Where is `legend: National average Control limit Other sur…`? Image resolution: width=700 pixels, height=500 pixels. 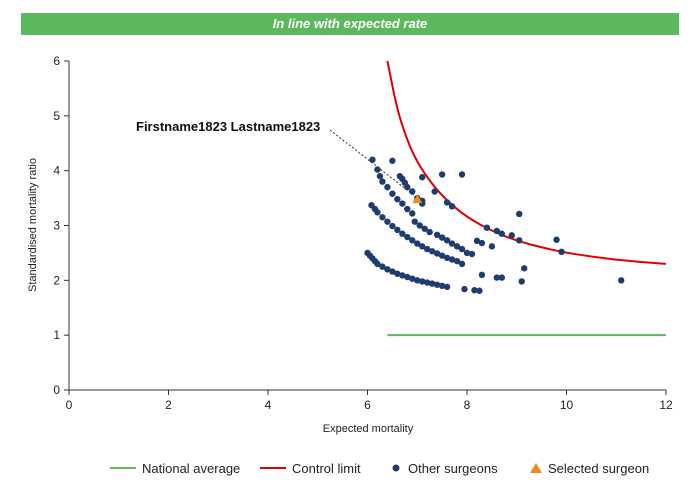 legend: National average Control limit Other sur… is located at coordinates (395, 468).